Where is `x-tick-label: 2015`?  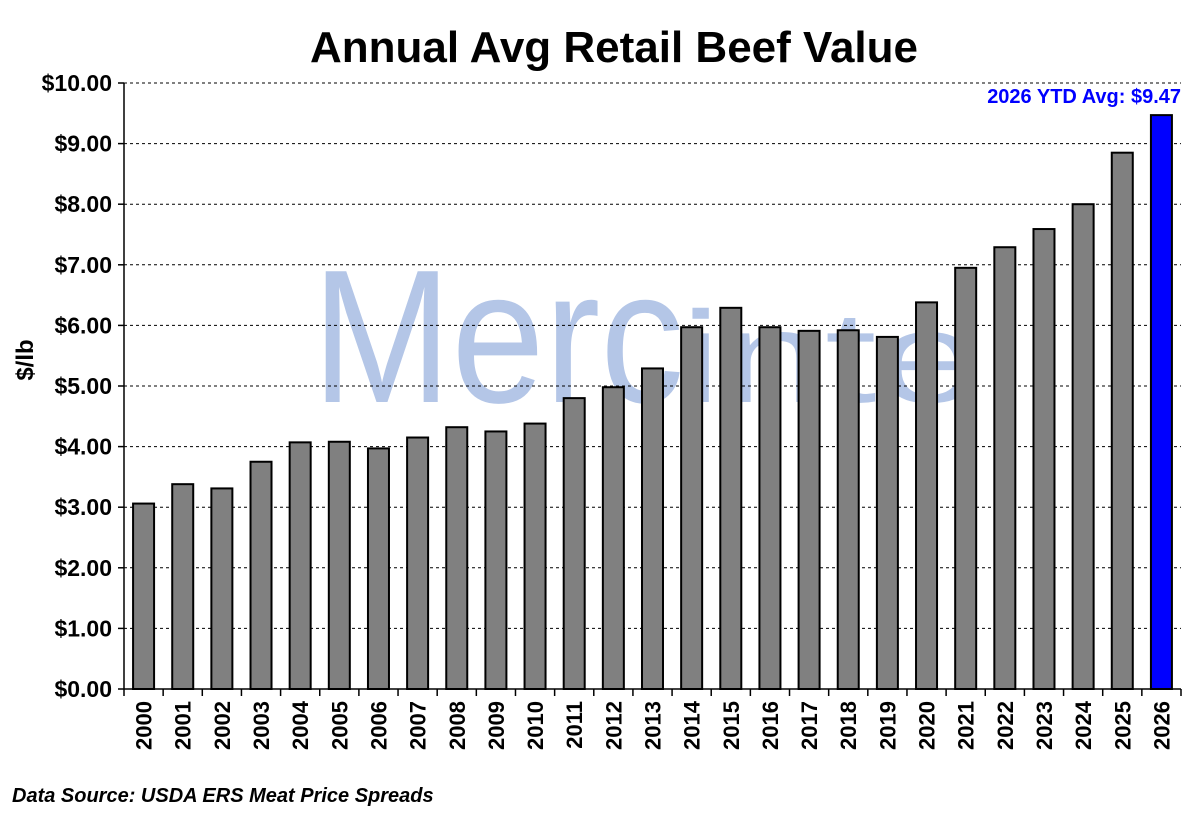 x-tick-label: 2015 is located at coordinates (731, 725).